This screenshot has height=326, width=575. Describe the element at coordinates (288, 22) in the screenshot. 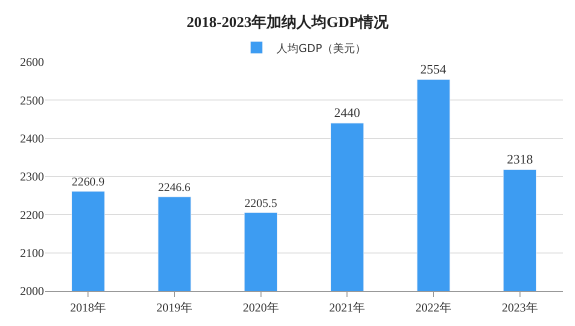

I see `chart-title: 2018-2023年加纳人均GDP情况` at that location.